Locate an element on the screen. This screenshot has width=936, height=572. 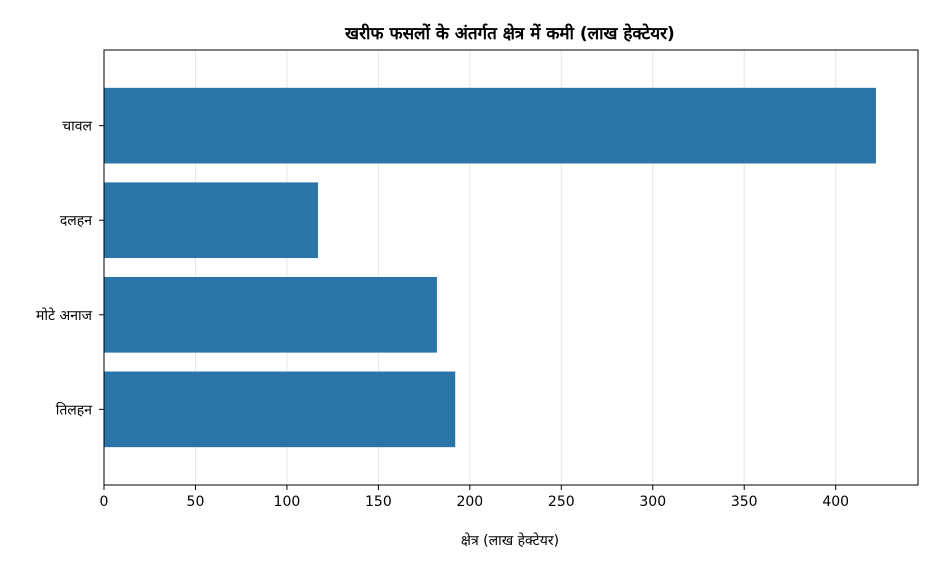
x-axis-ticks: 0 50 100 150 200 250 300 350 400 is located at coordinates (474, 497).